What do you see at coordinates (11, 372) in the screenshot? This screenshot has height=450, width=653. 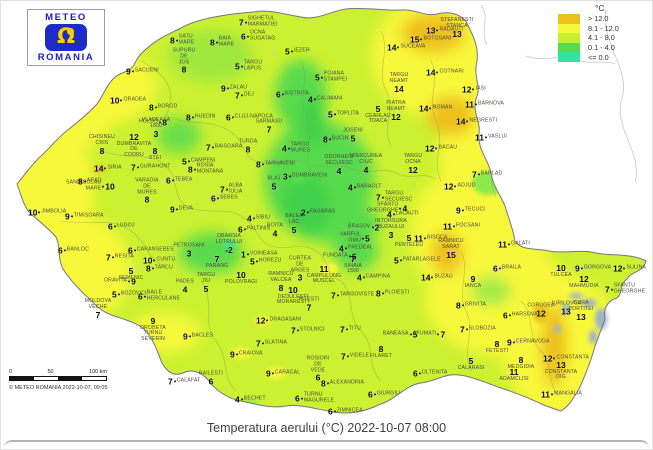 I see `scale-label-0: 0` at bounding box center [11, 372].